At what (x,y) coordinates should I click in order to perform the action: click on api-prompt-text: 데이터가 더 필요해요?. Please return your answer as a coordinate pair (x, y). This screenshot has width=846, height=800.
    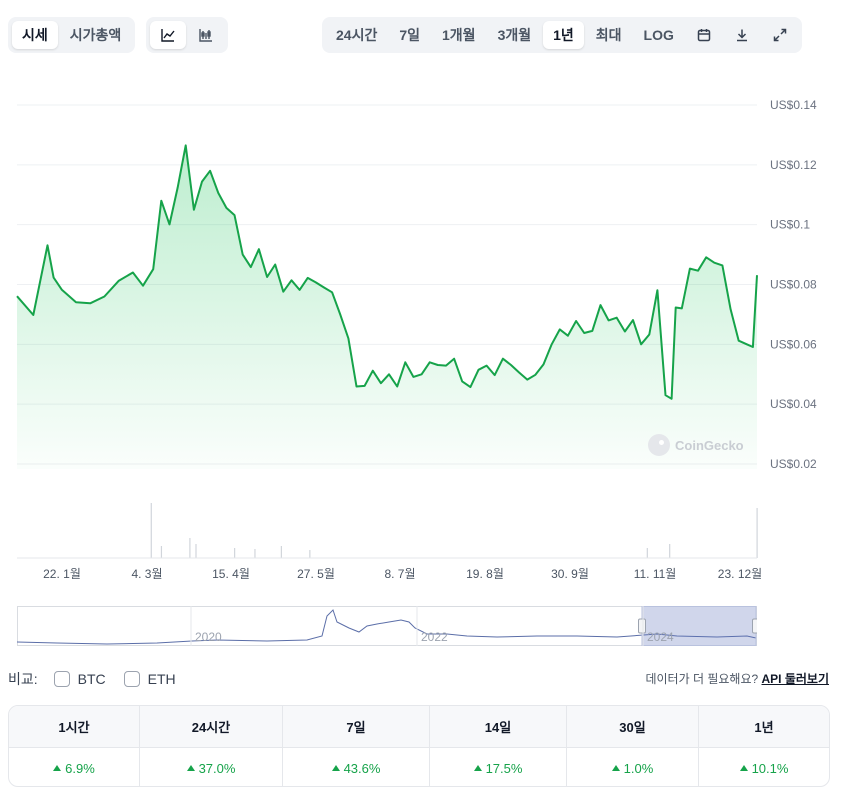
    Looking at the image, I should click on (702, 679).